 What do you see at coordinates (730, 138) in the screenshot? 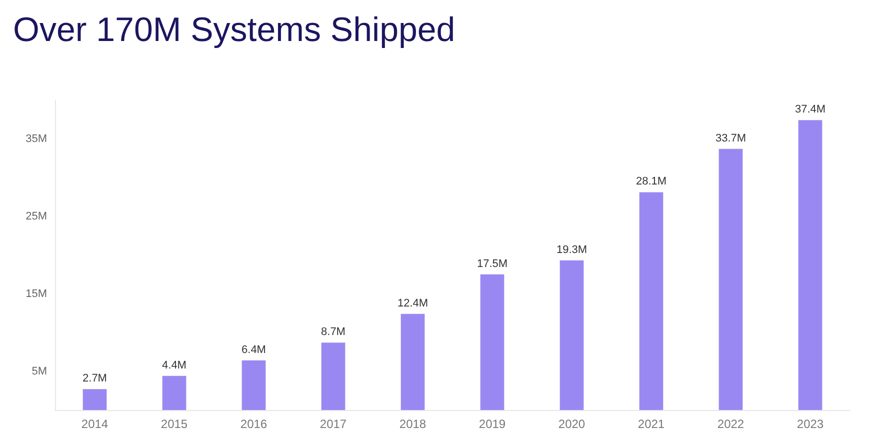
I see `data-label: 33.7M` at bounding box center [730, 138].